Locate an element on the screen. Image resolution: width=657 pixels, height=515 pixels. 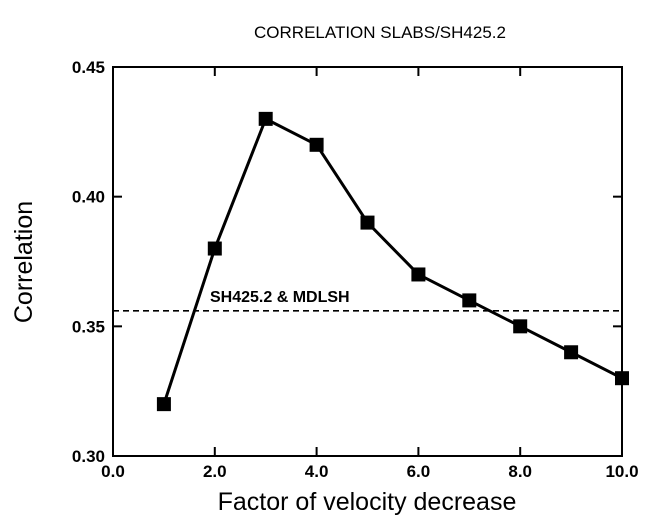
x-tick-label: 2.0 is located at coordinates (215, 471).